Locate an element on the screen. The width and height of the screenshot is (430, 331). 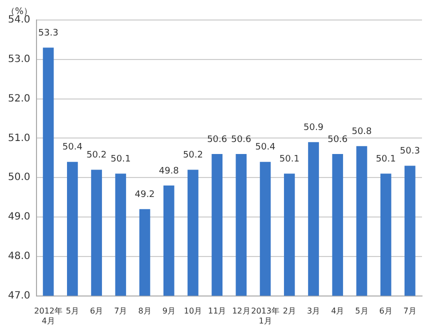
data-label: 53.3 is located at coordinates (48, 33).